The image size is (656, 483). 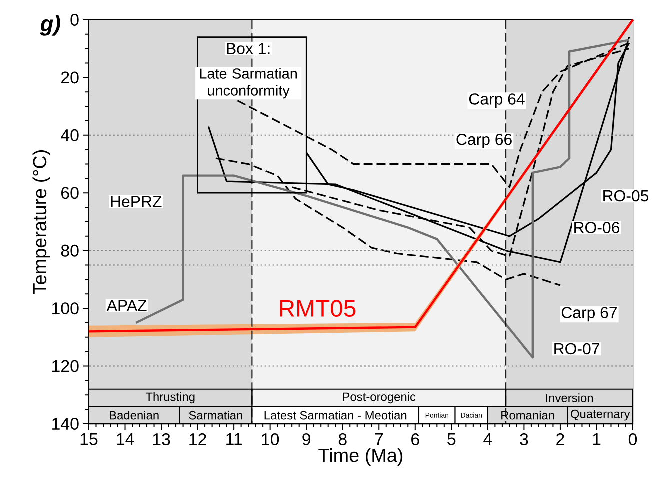 I want to click on x-tick-label: 8, so click(x=342, y=440).